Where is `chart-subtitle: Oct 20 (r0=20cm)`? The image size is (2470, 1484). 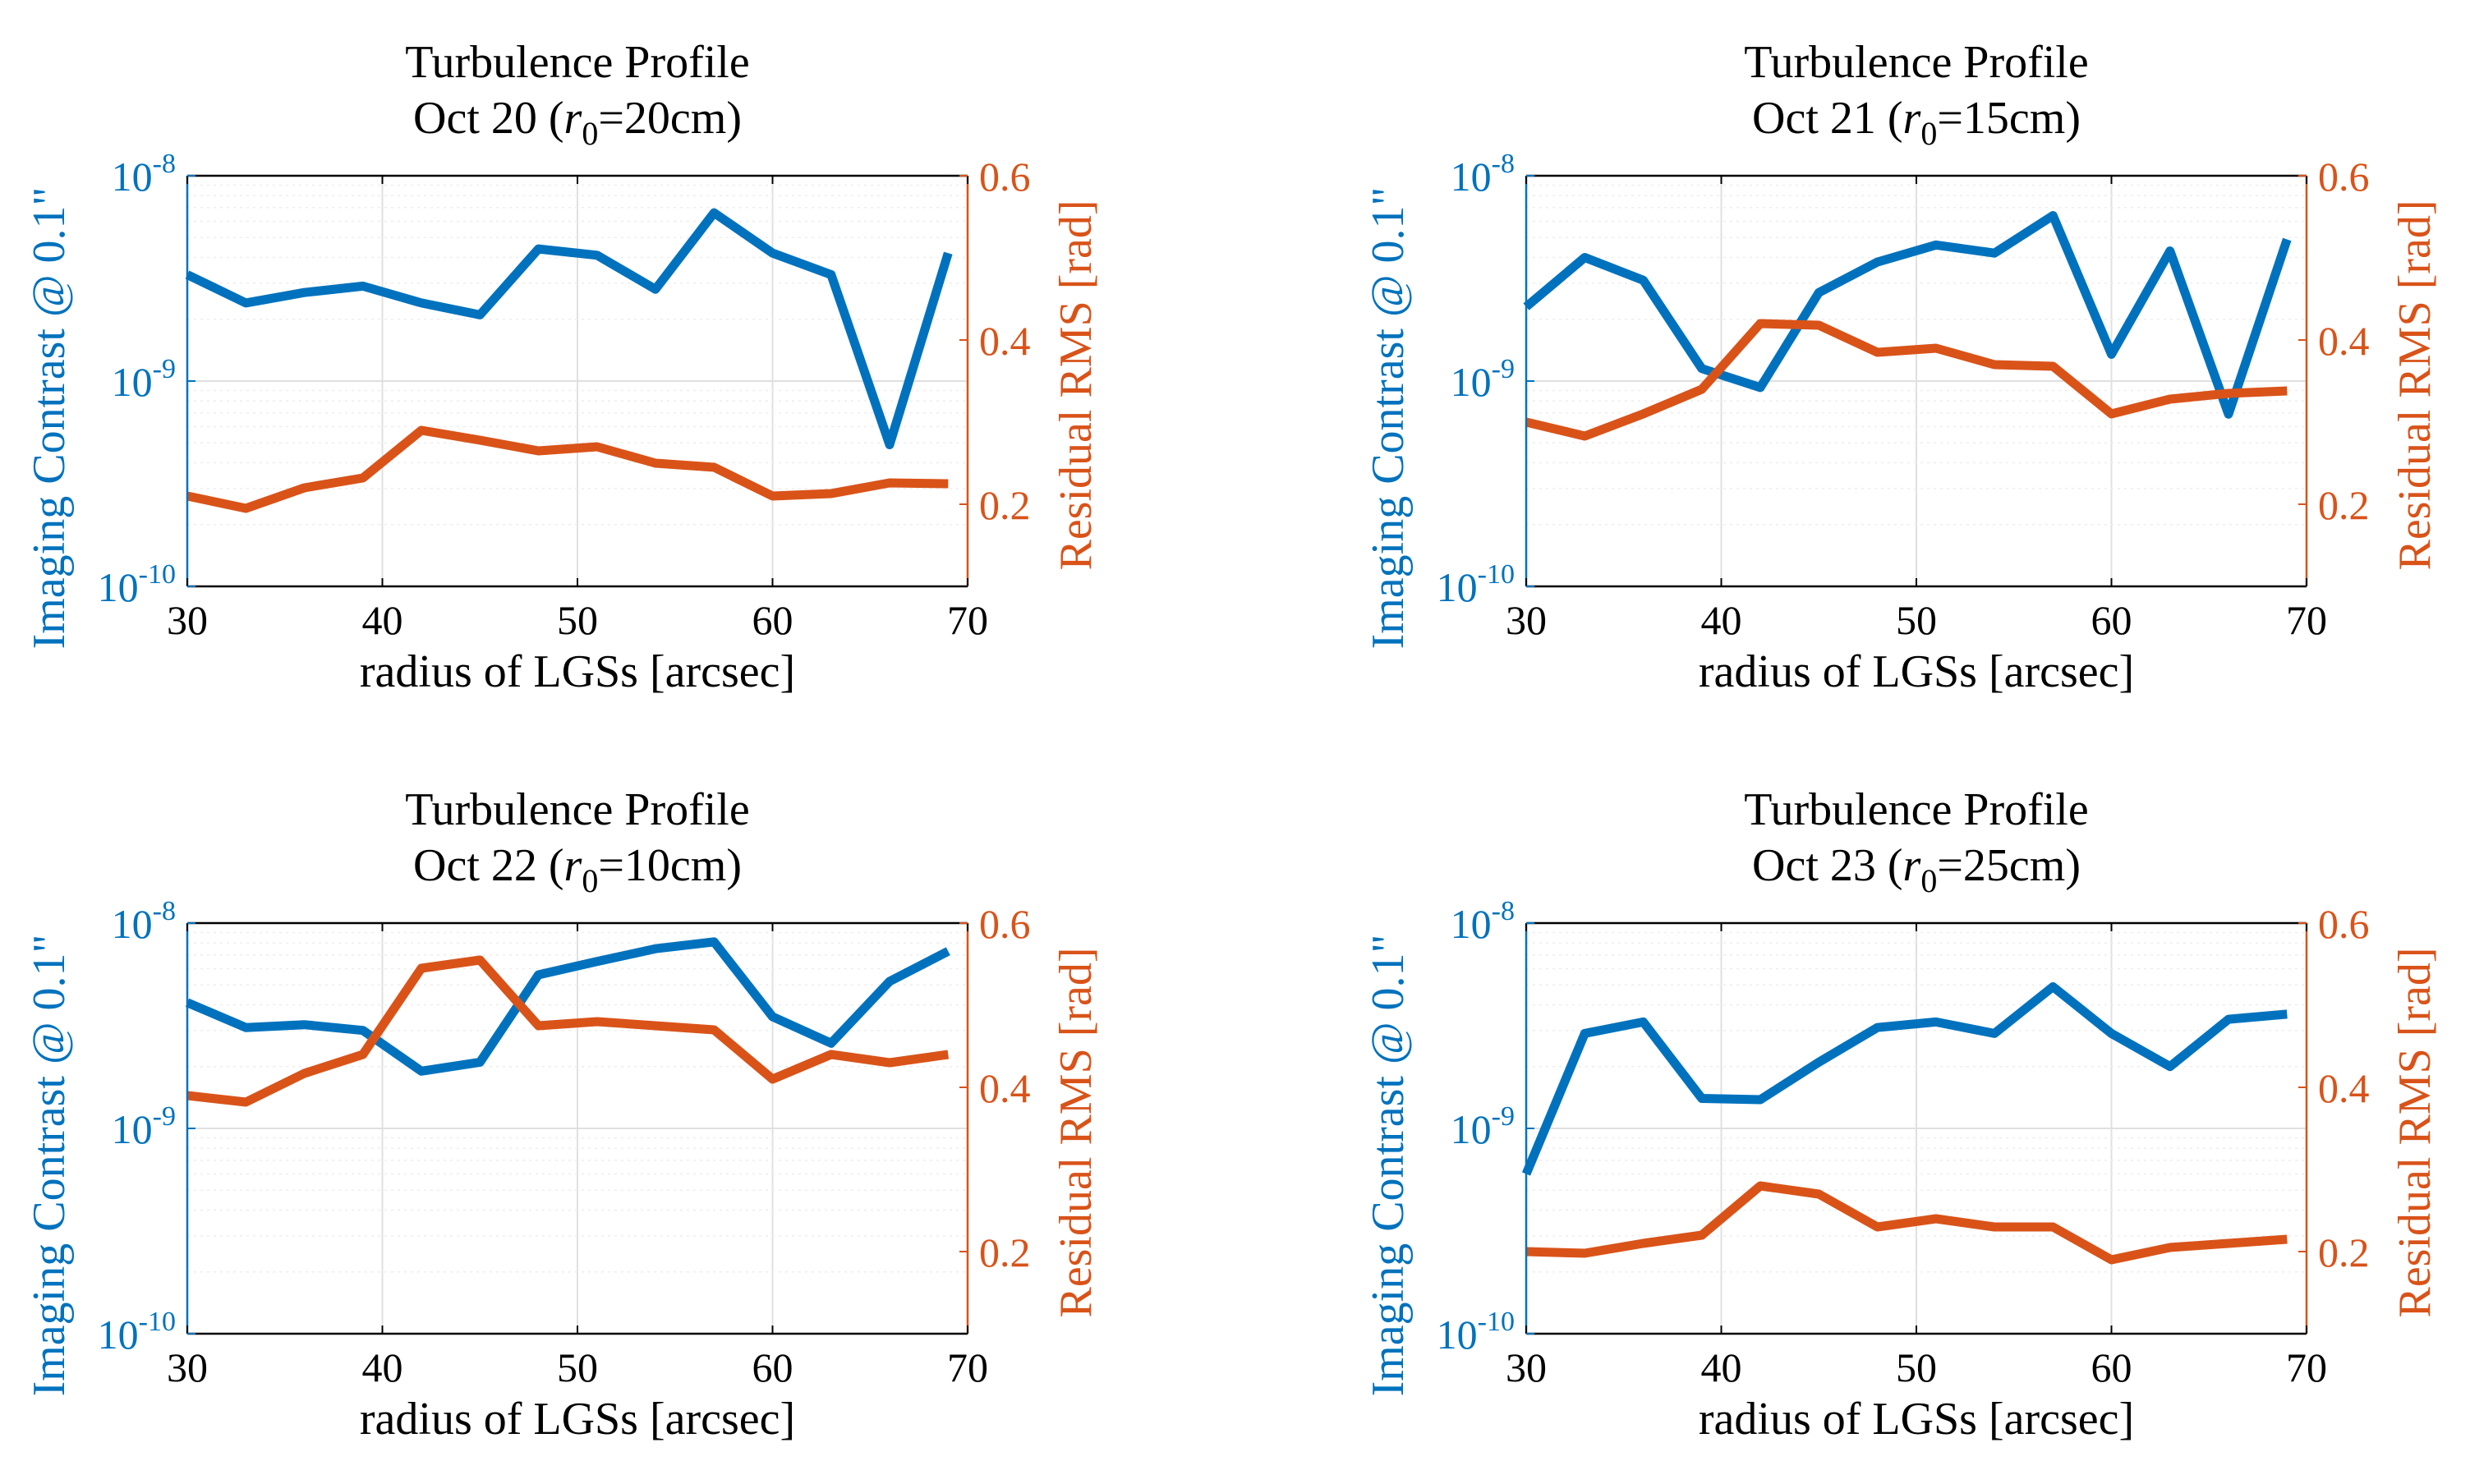
chart-subtitle: Oct 20 (r0=20cm) is located at coordinates (577, 123).